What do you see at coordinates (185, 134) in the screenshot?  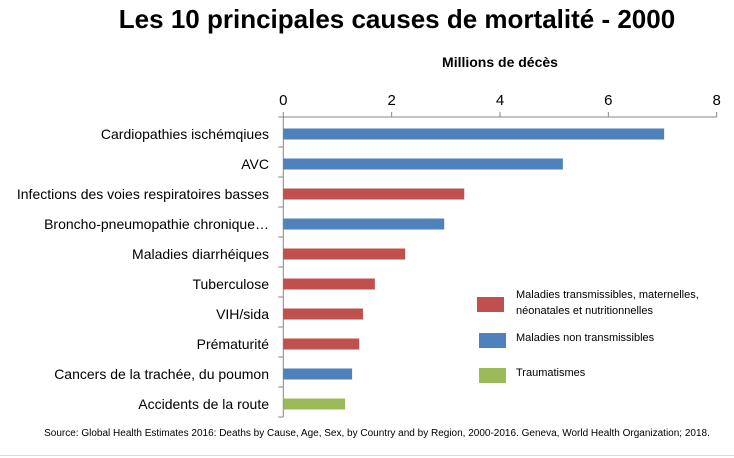 I see `category-label: Cardiopathies ischémqiues` at bounding box center [185, 134].